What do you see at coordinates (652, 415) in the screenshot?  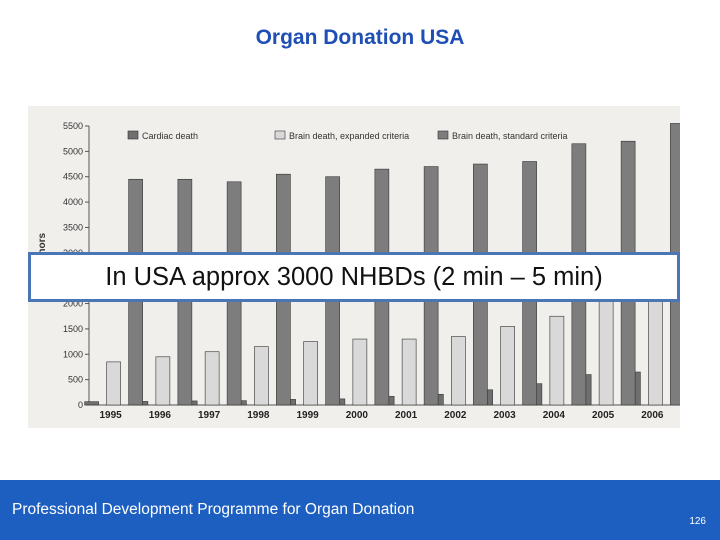 I see `x-tick-label: 2006` at bounding box center [652, 415].